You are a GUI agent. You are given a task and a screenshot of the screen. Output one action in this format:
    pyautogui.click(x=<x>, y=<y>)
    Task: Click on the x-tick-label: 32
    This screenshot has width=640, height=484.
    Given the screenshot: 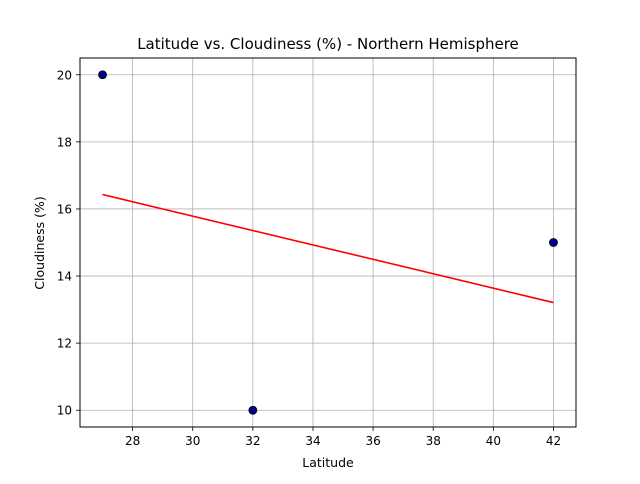 What is the action you would take?
    pyautogui.click(x=252, y=441)
    